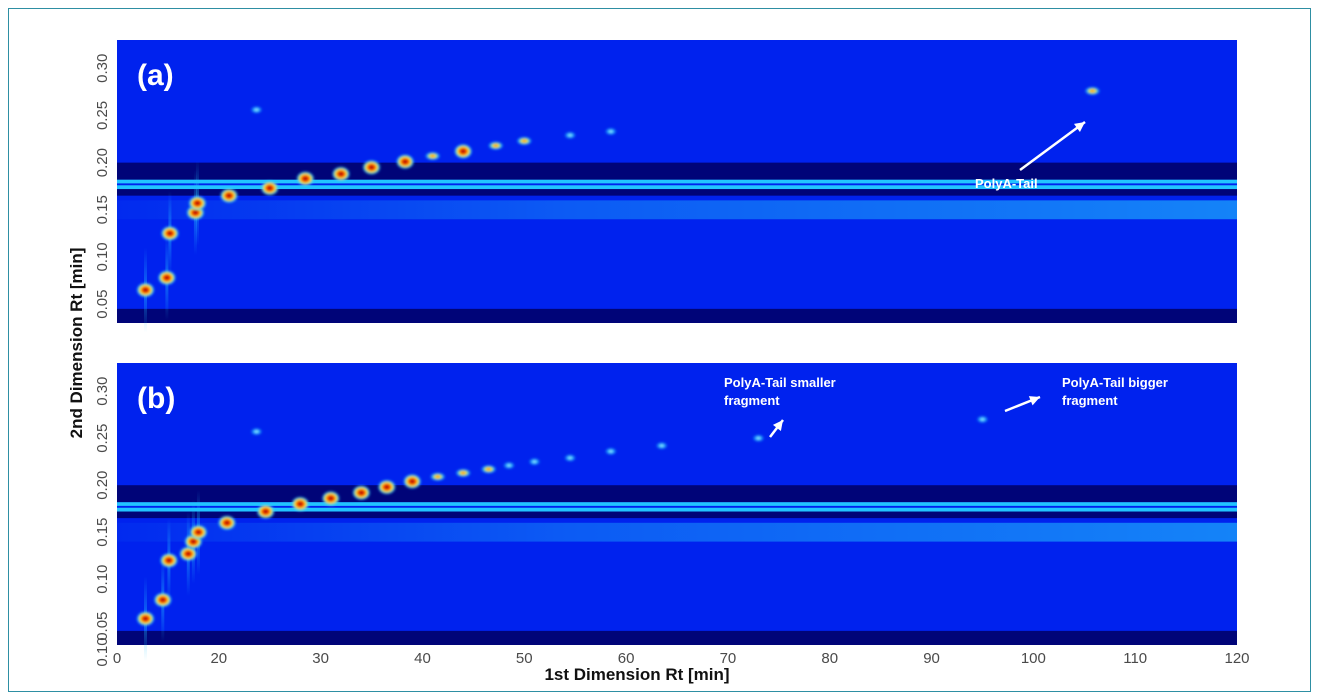 This screenshot has height=696, width=1321. Describe the element at coordinates (1052, 146) in the screenshot. I see `annotation-arrow` at that location.